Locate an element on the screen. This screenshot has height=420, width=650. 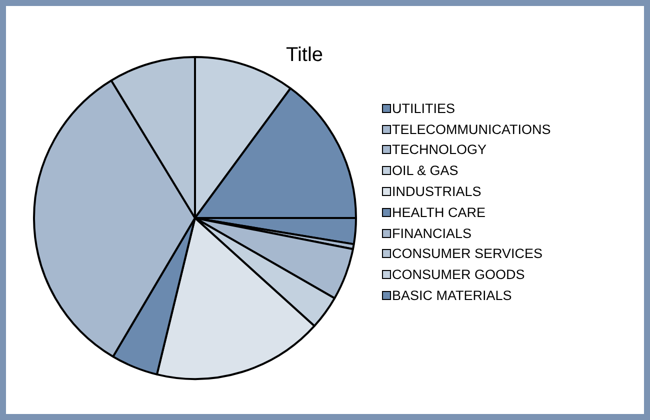
legend-label: INDUSTRIALS is located at coordinates (437, 192).